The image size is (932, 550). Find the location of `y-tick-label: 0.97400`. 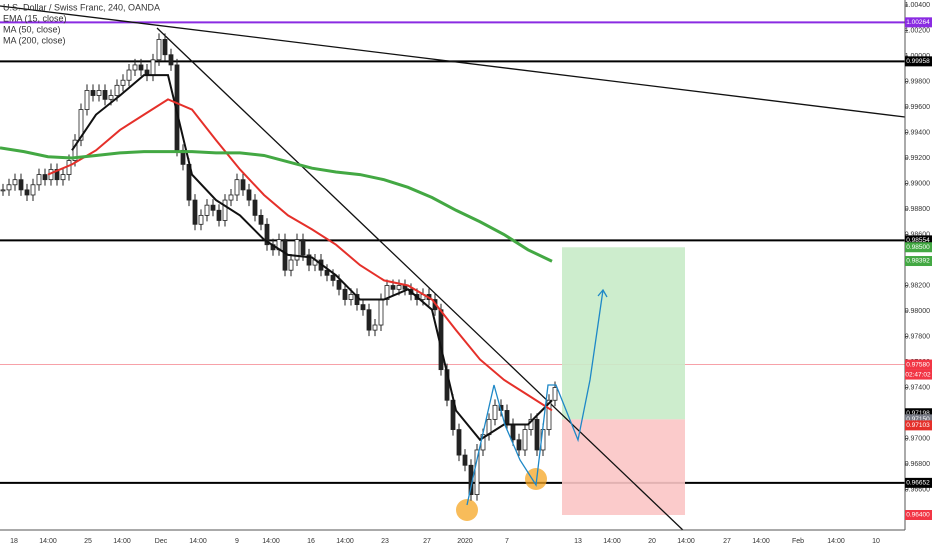

y-tick-label: 0.97400 is located at coordinates (917, 387).